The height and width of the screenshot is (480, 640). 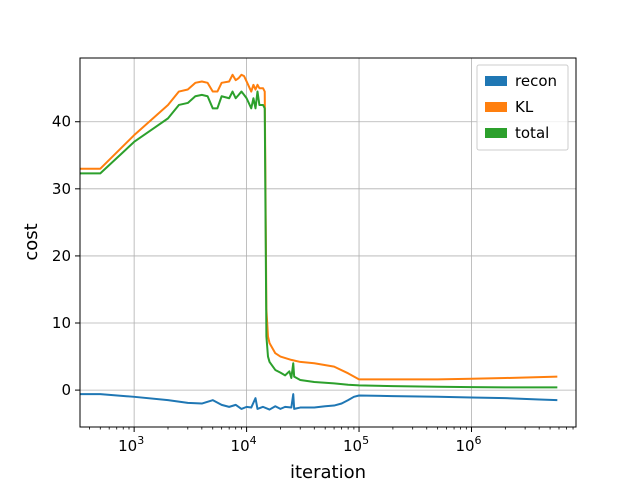 What do you see at coordinates (496, 81) in the screenshot?
I see `legend-swatch-recon` at bounding box center [496, 81].